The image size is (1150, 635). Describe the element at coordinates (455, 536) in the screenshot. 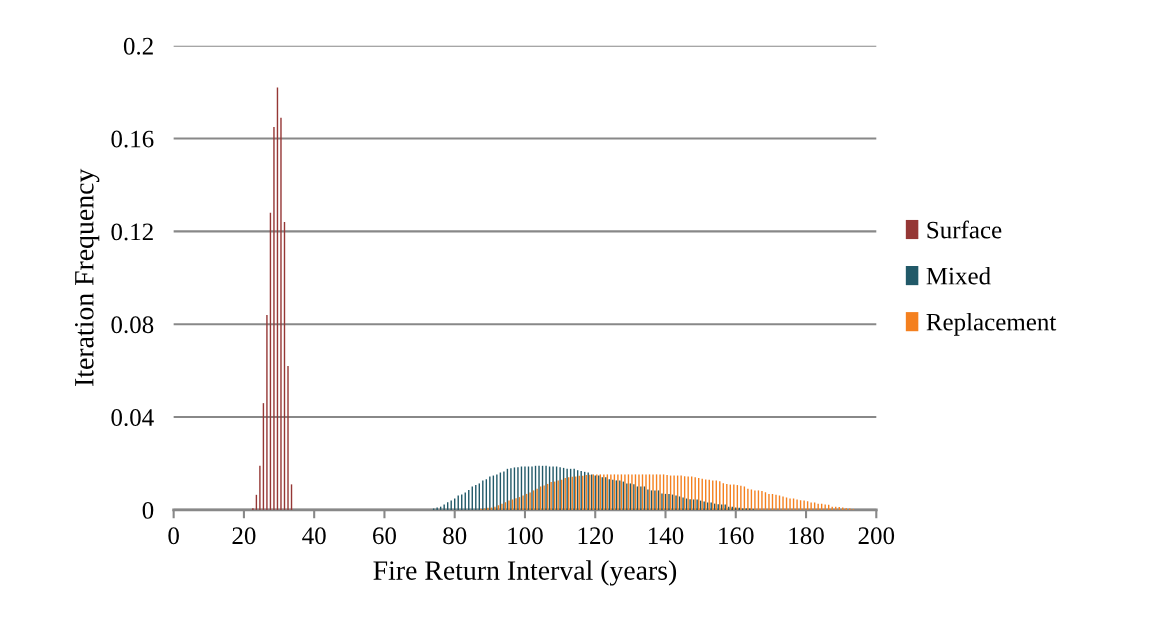

I see `x-tick-label: 80` at that location.